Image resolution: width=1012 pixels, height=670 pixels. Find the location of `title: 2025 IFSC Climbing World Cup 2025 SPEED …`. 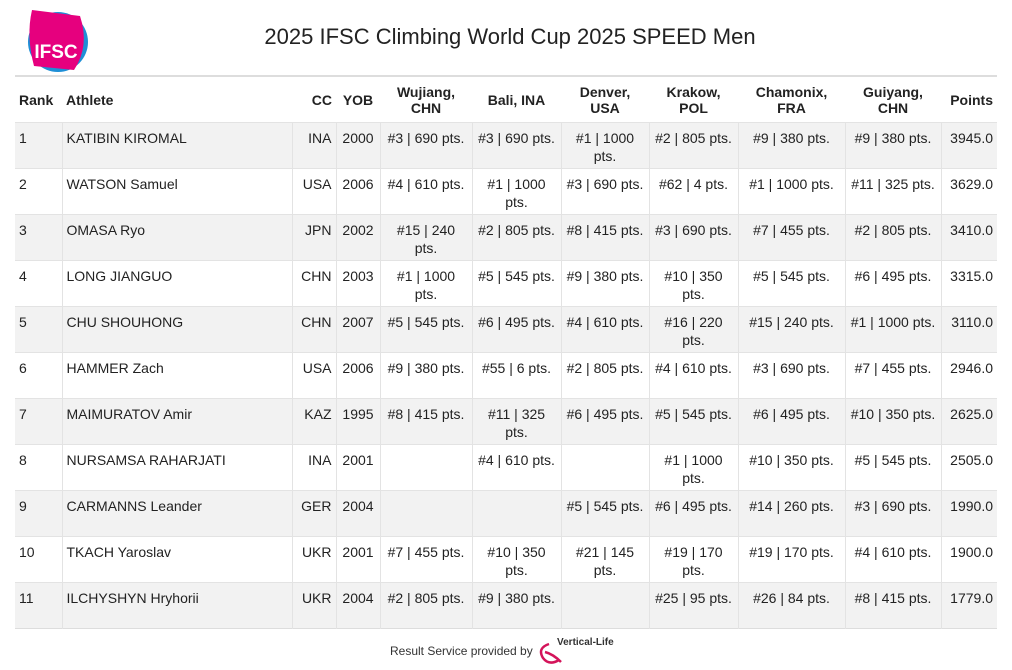

title: 2025 IFSC Climbing World Cup 2025 SPEED … is located at coordinates (510, 36).